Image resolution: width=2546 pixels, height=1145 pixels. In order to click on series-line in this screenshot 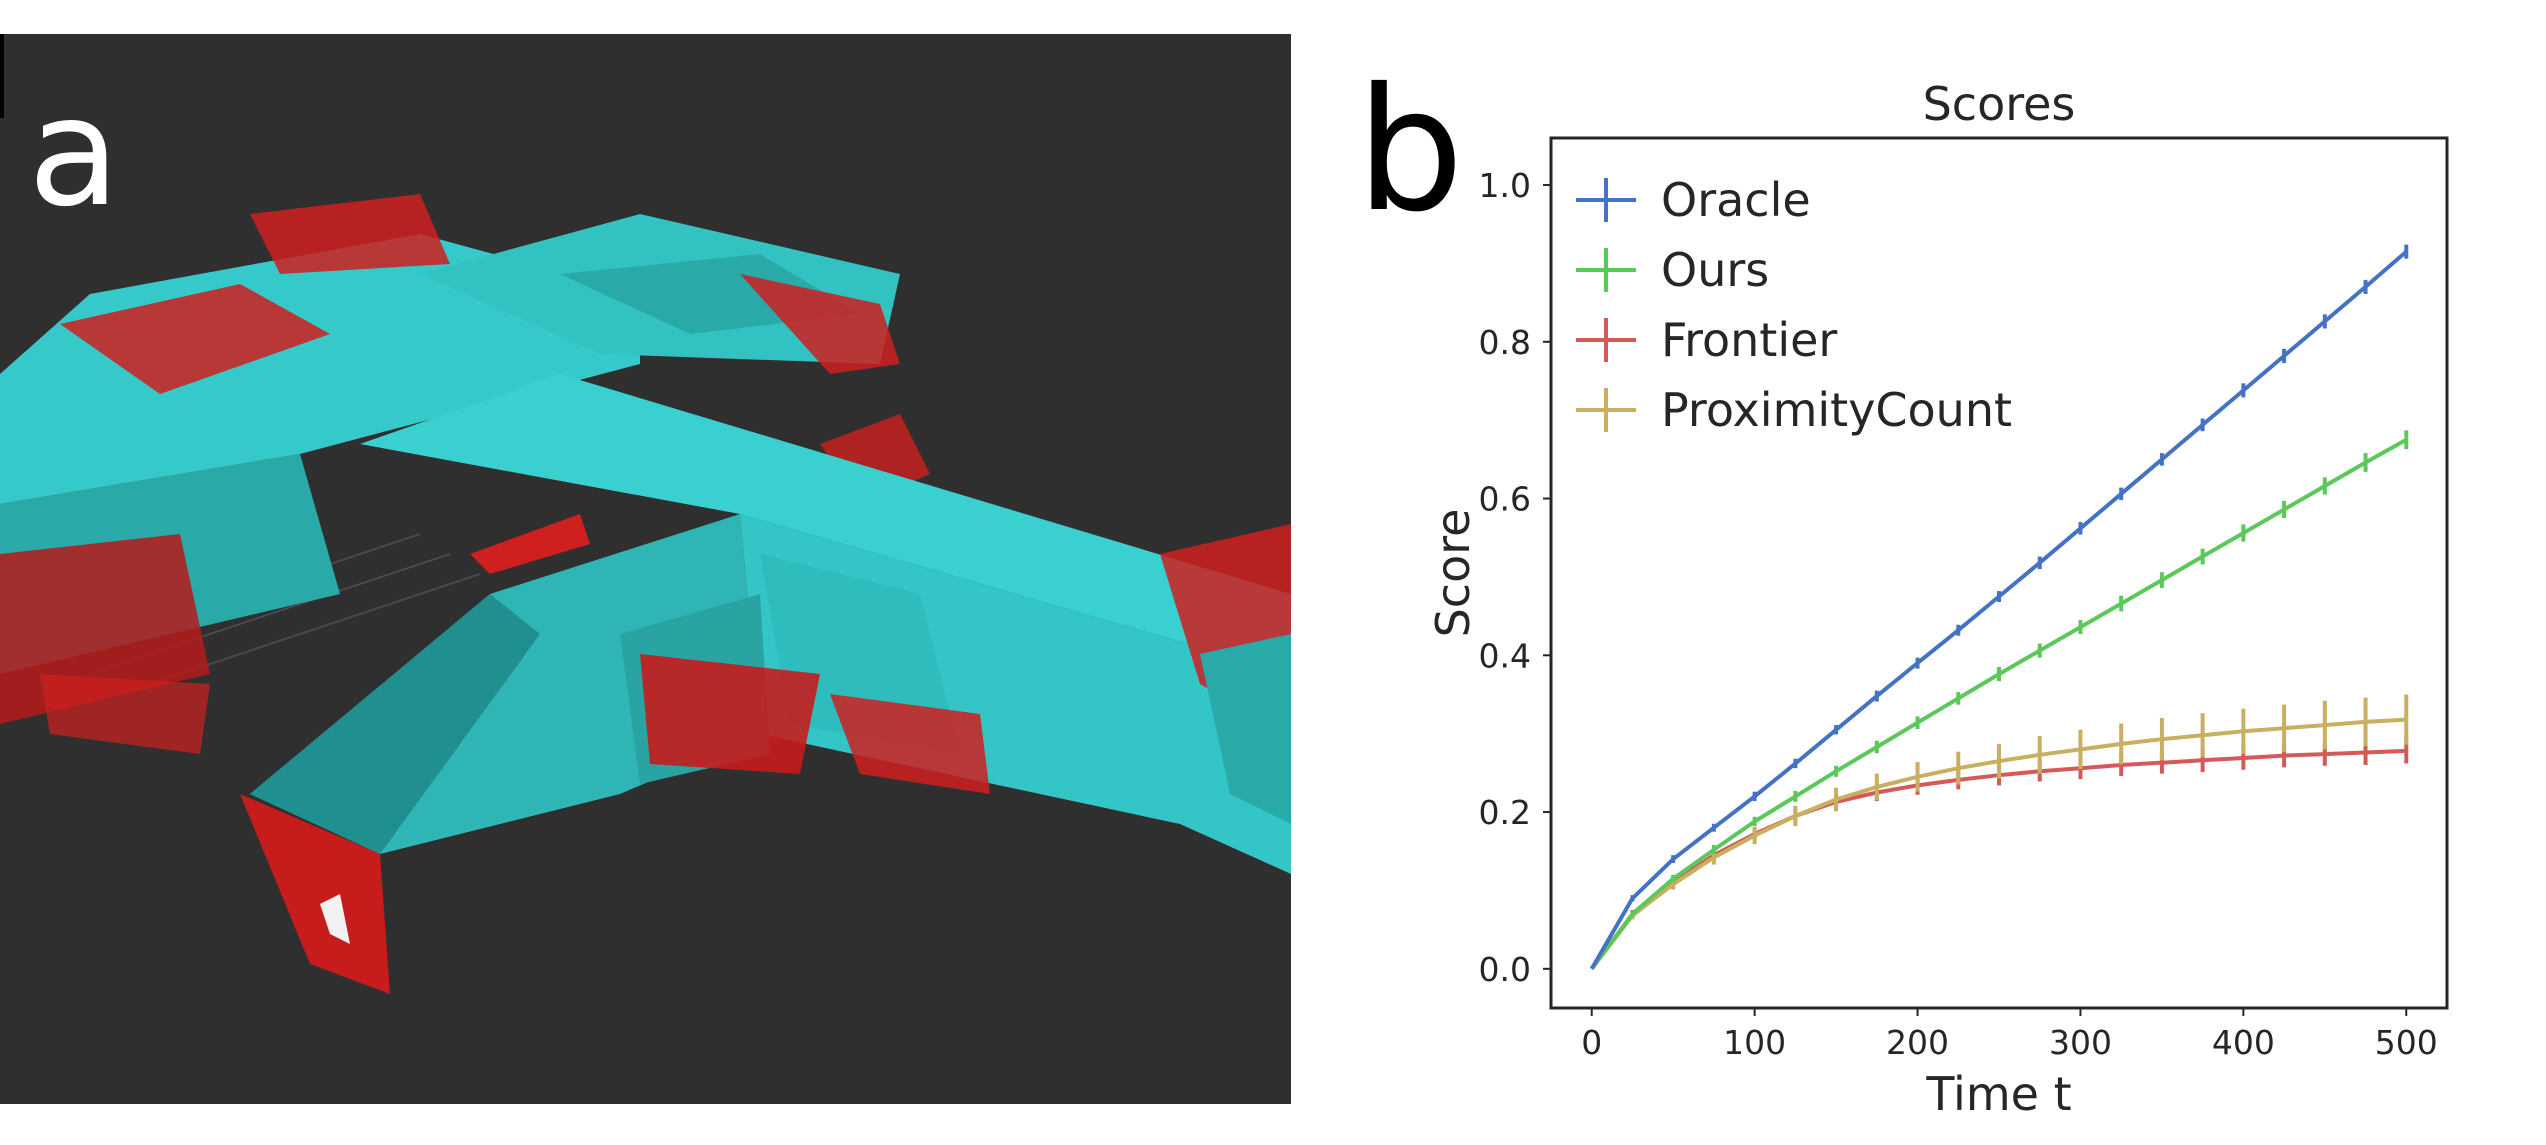, I will do `click(1999, 704)`.